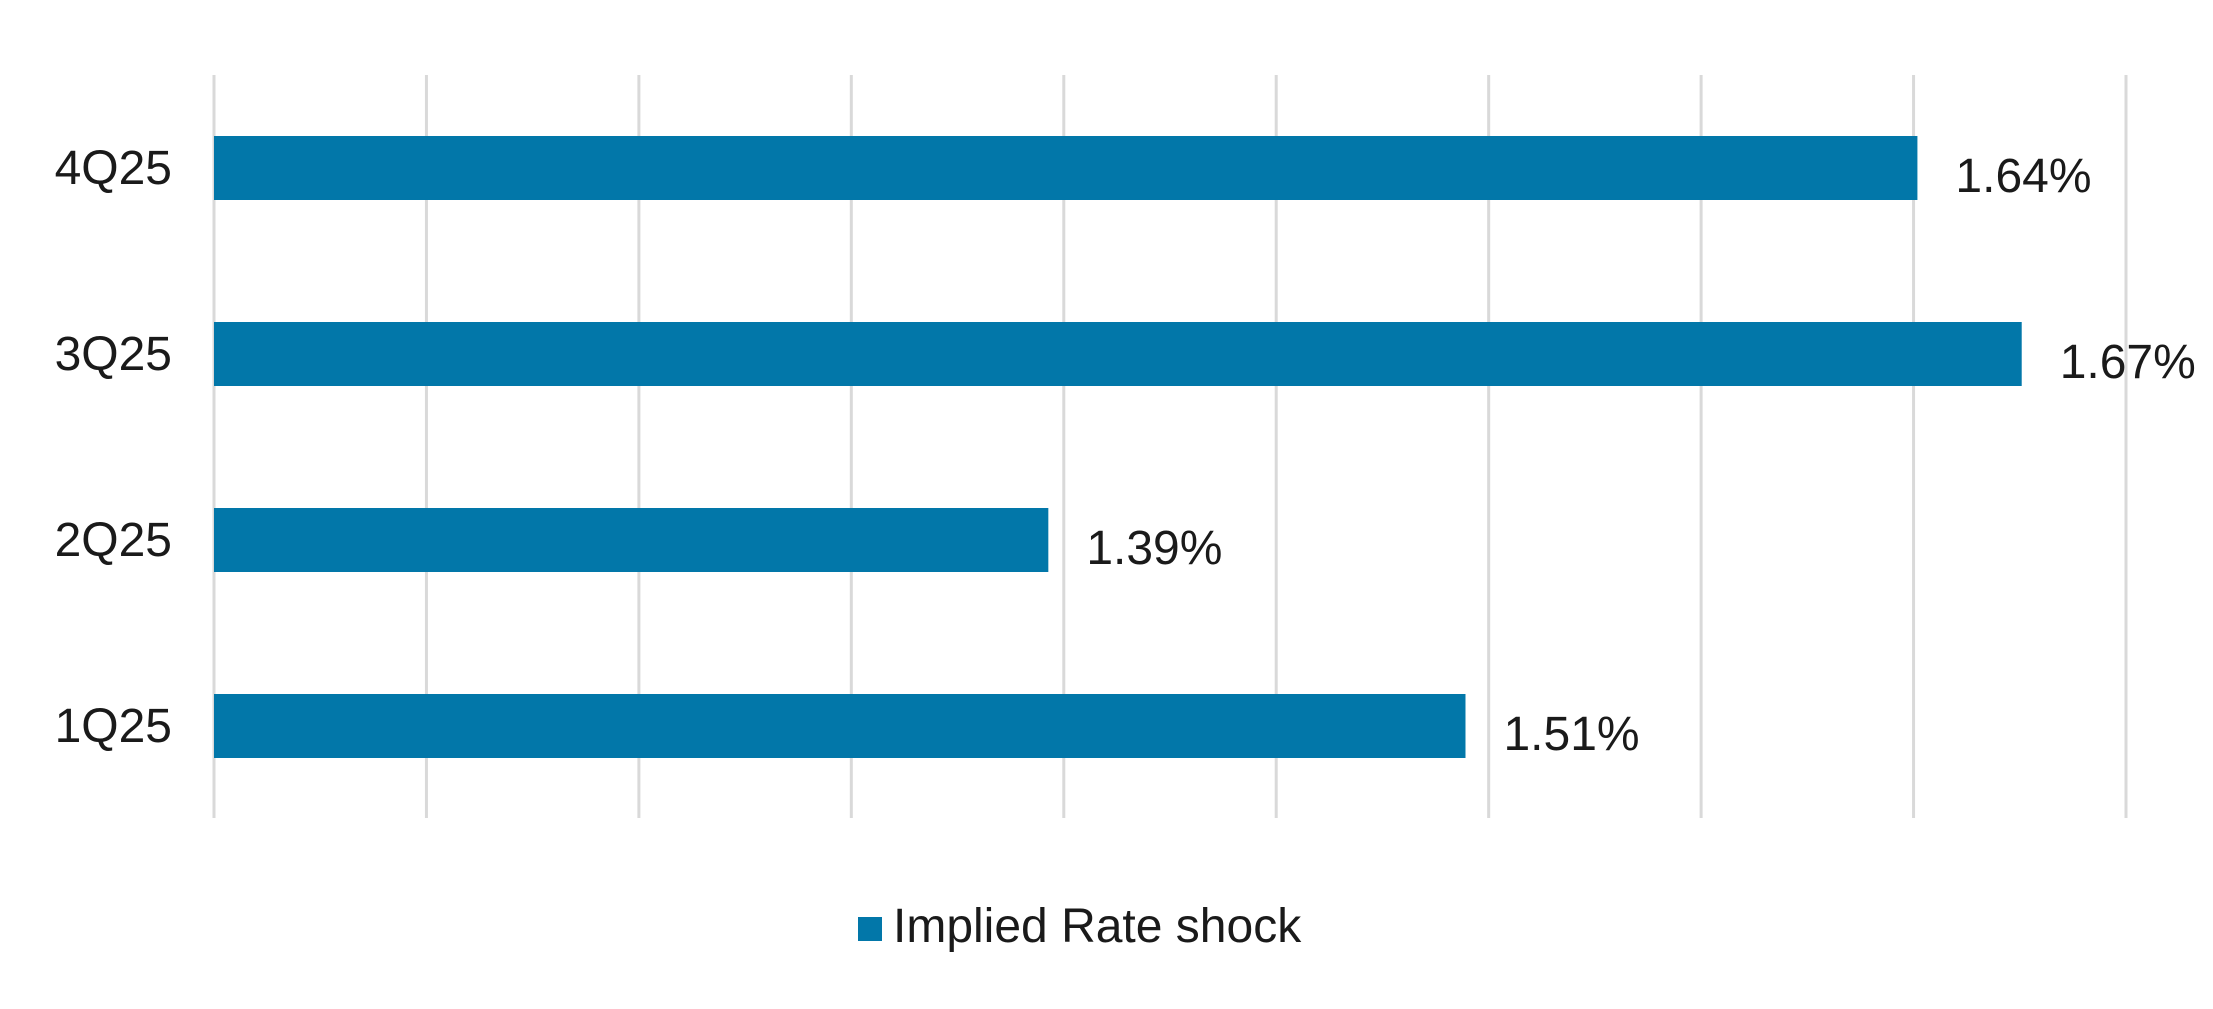 This screenshot has height=1009, width=2213. What do you see at coordinates (2128, 362) in the screenshot?
I see `value-label-3q25: 1.67%` at bounding box center [2128, 362].